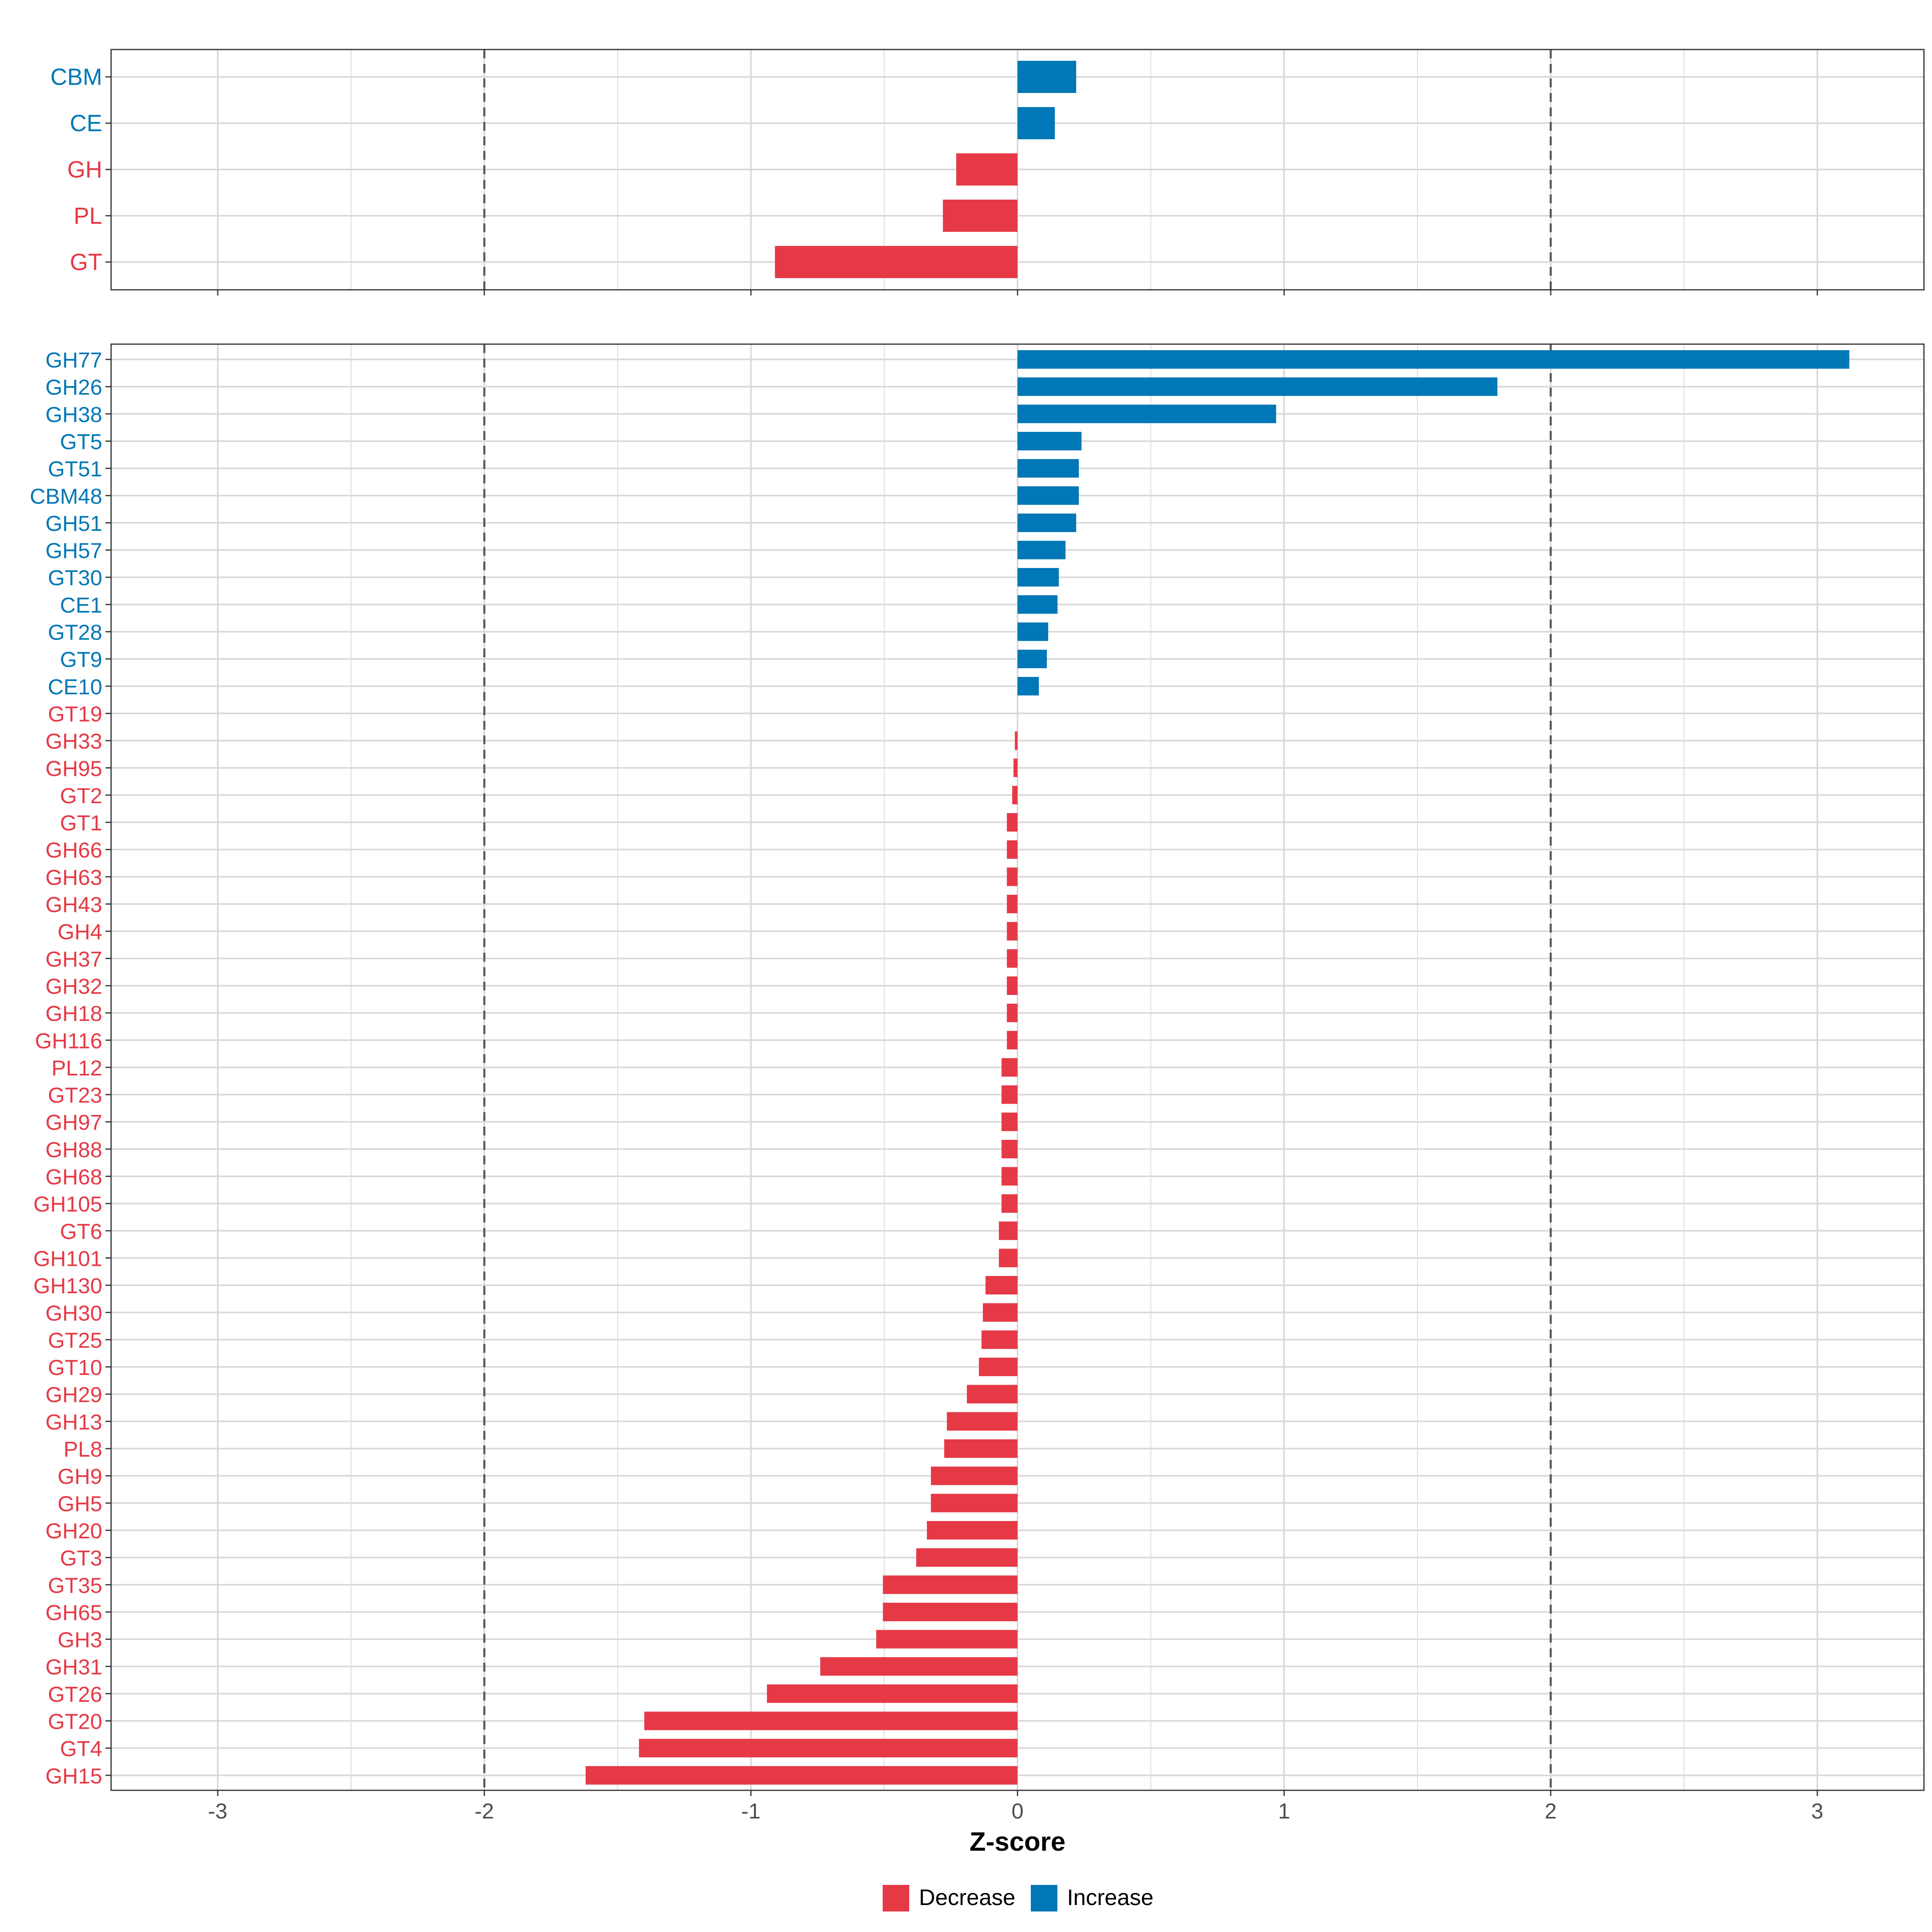  I want to click on bar-GH105, so click(1009, 1203).